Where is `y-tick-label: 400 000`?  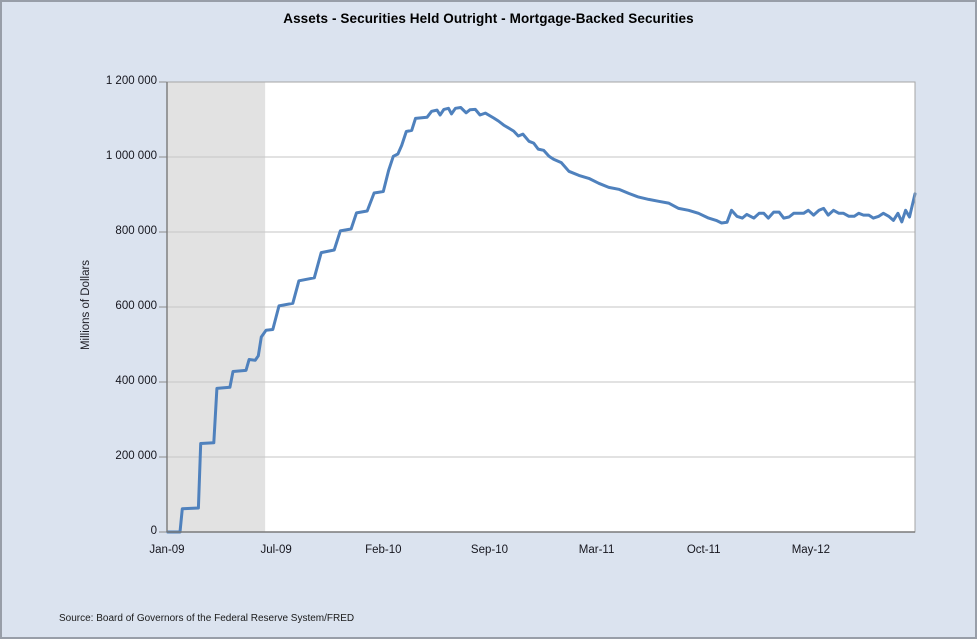 y-tick-label: 400 000 is located at coordinates (136, 381).